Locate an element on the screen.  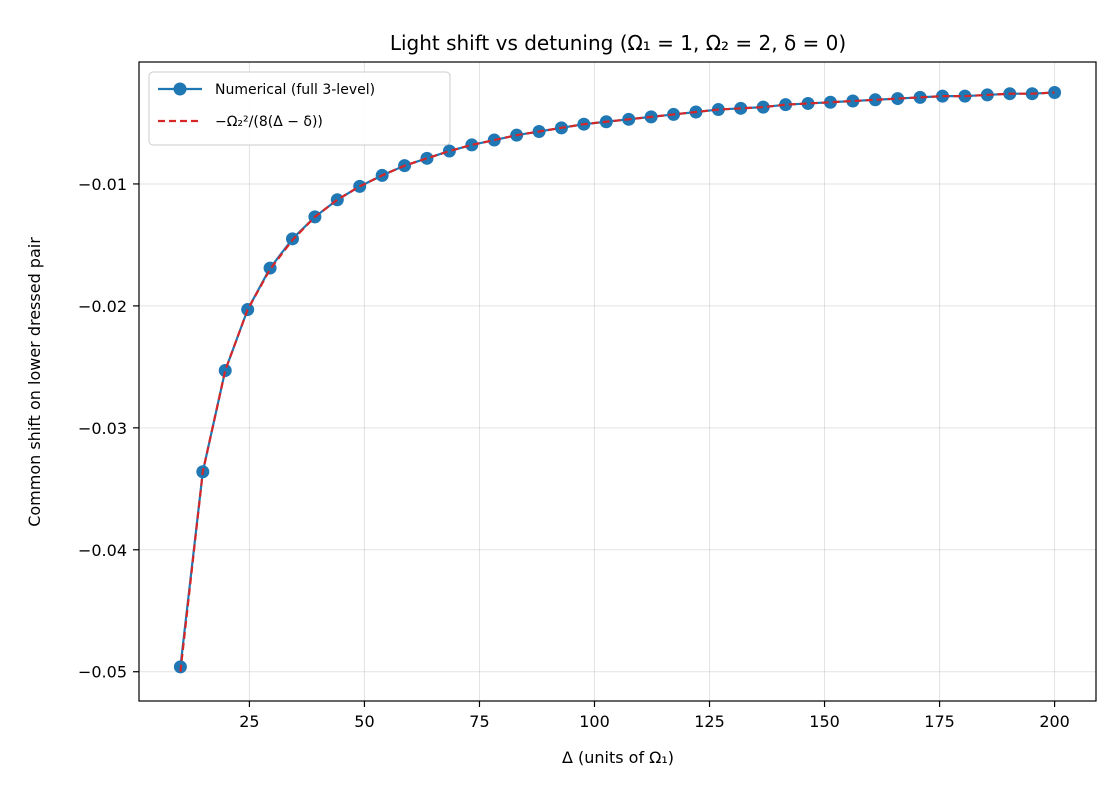
x-tick-label: 50 is located at coordinates (364, 721).